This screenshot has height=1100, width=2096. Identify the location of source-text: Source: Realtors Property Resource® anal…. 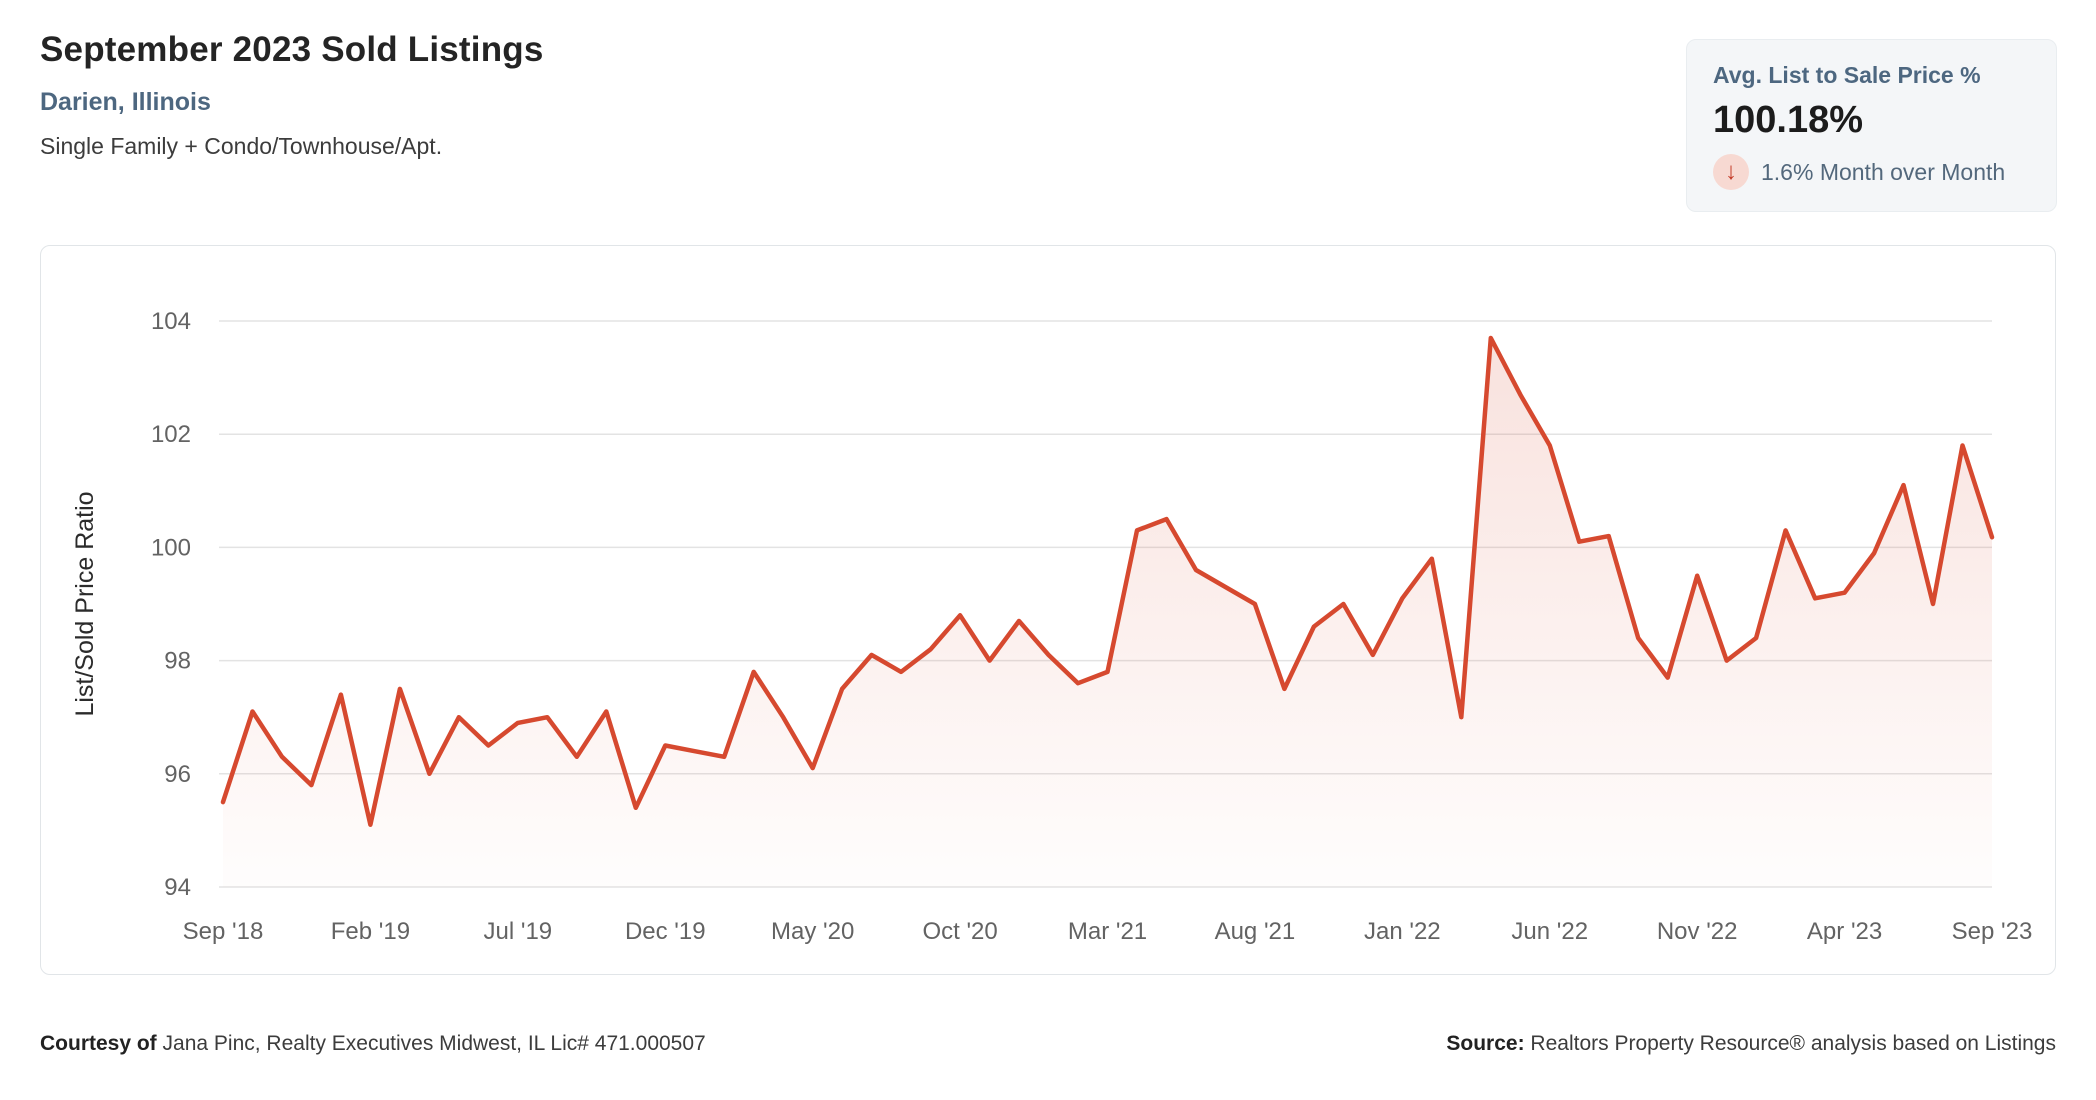
(1751, 1043).